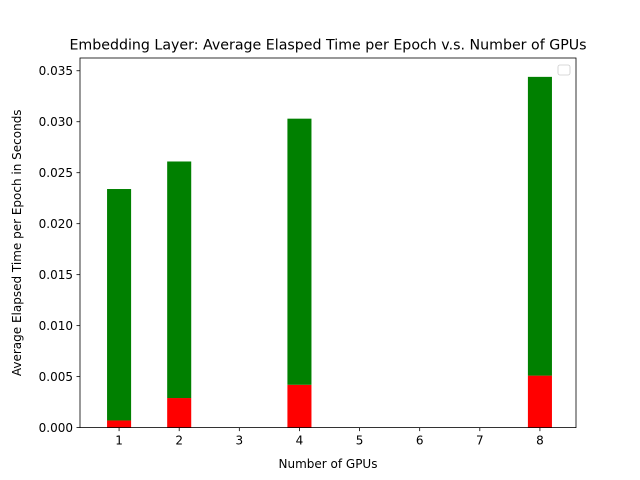 Image resolution: width=640 pixels, height=480 pixels. What do you see at coordinates (56, 224) in the screenshot?
I see `y-tick-label: 0.020` at bounding box center [56, 224].